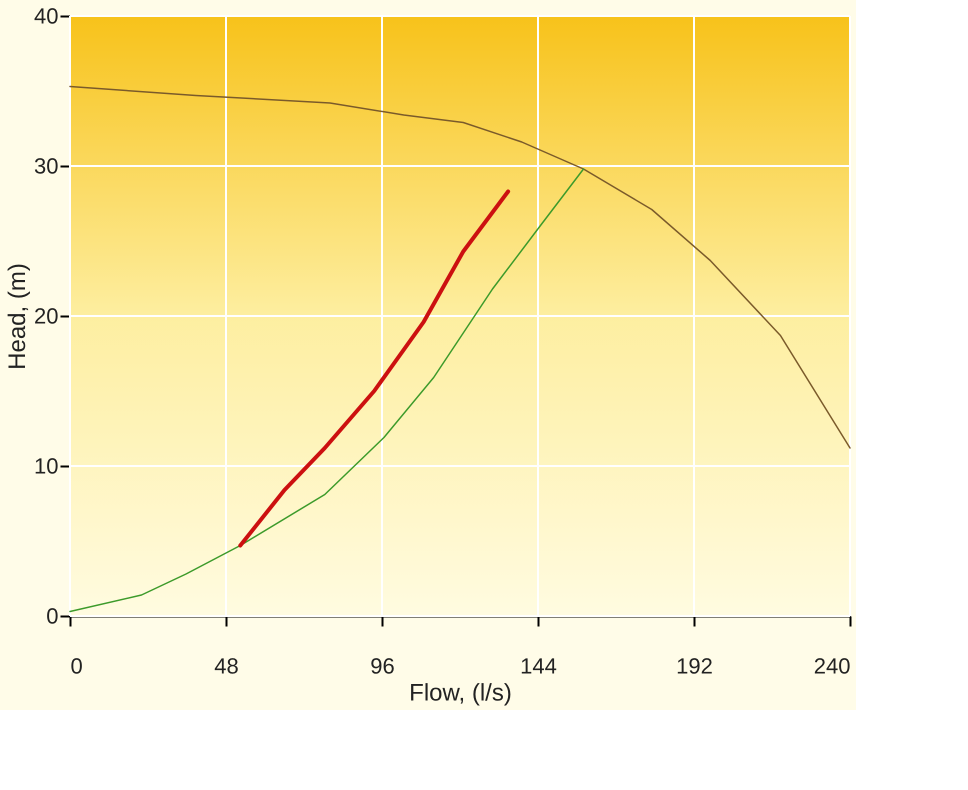  I want to click on line-series, so click(374, 369).